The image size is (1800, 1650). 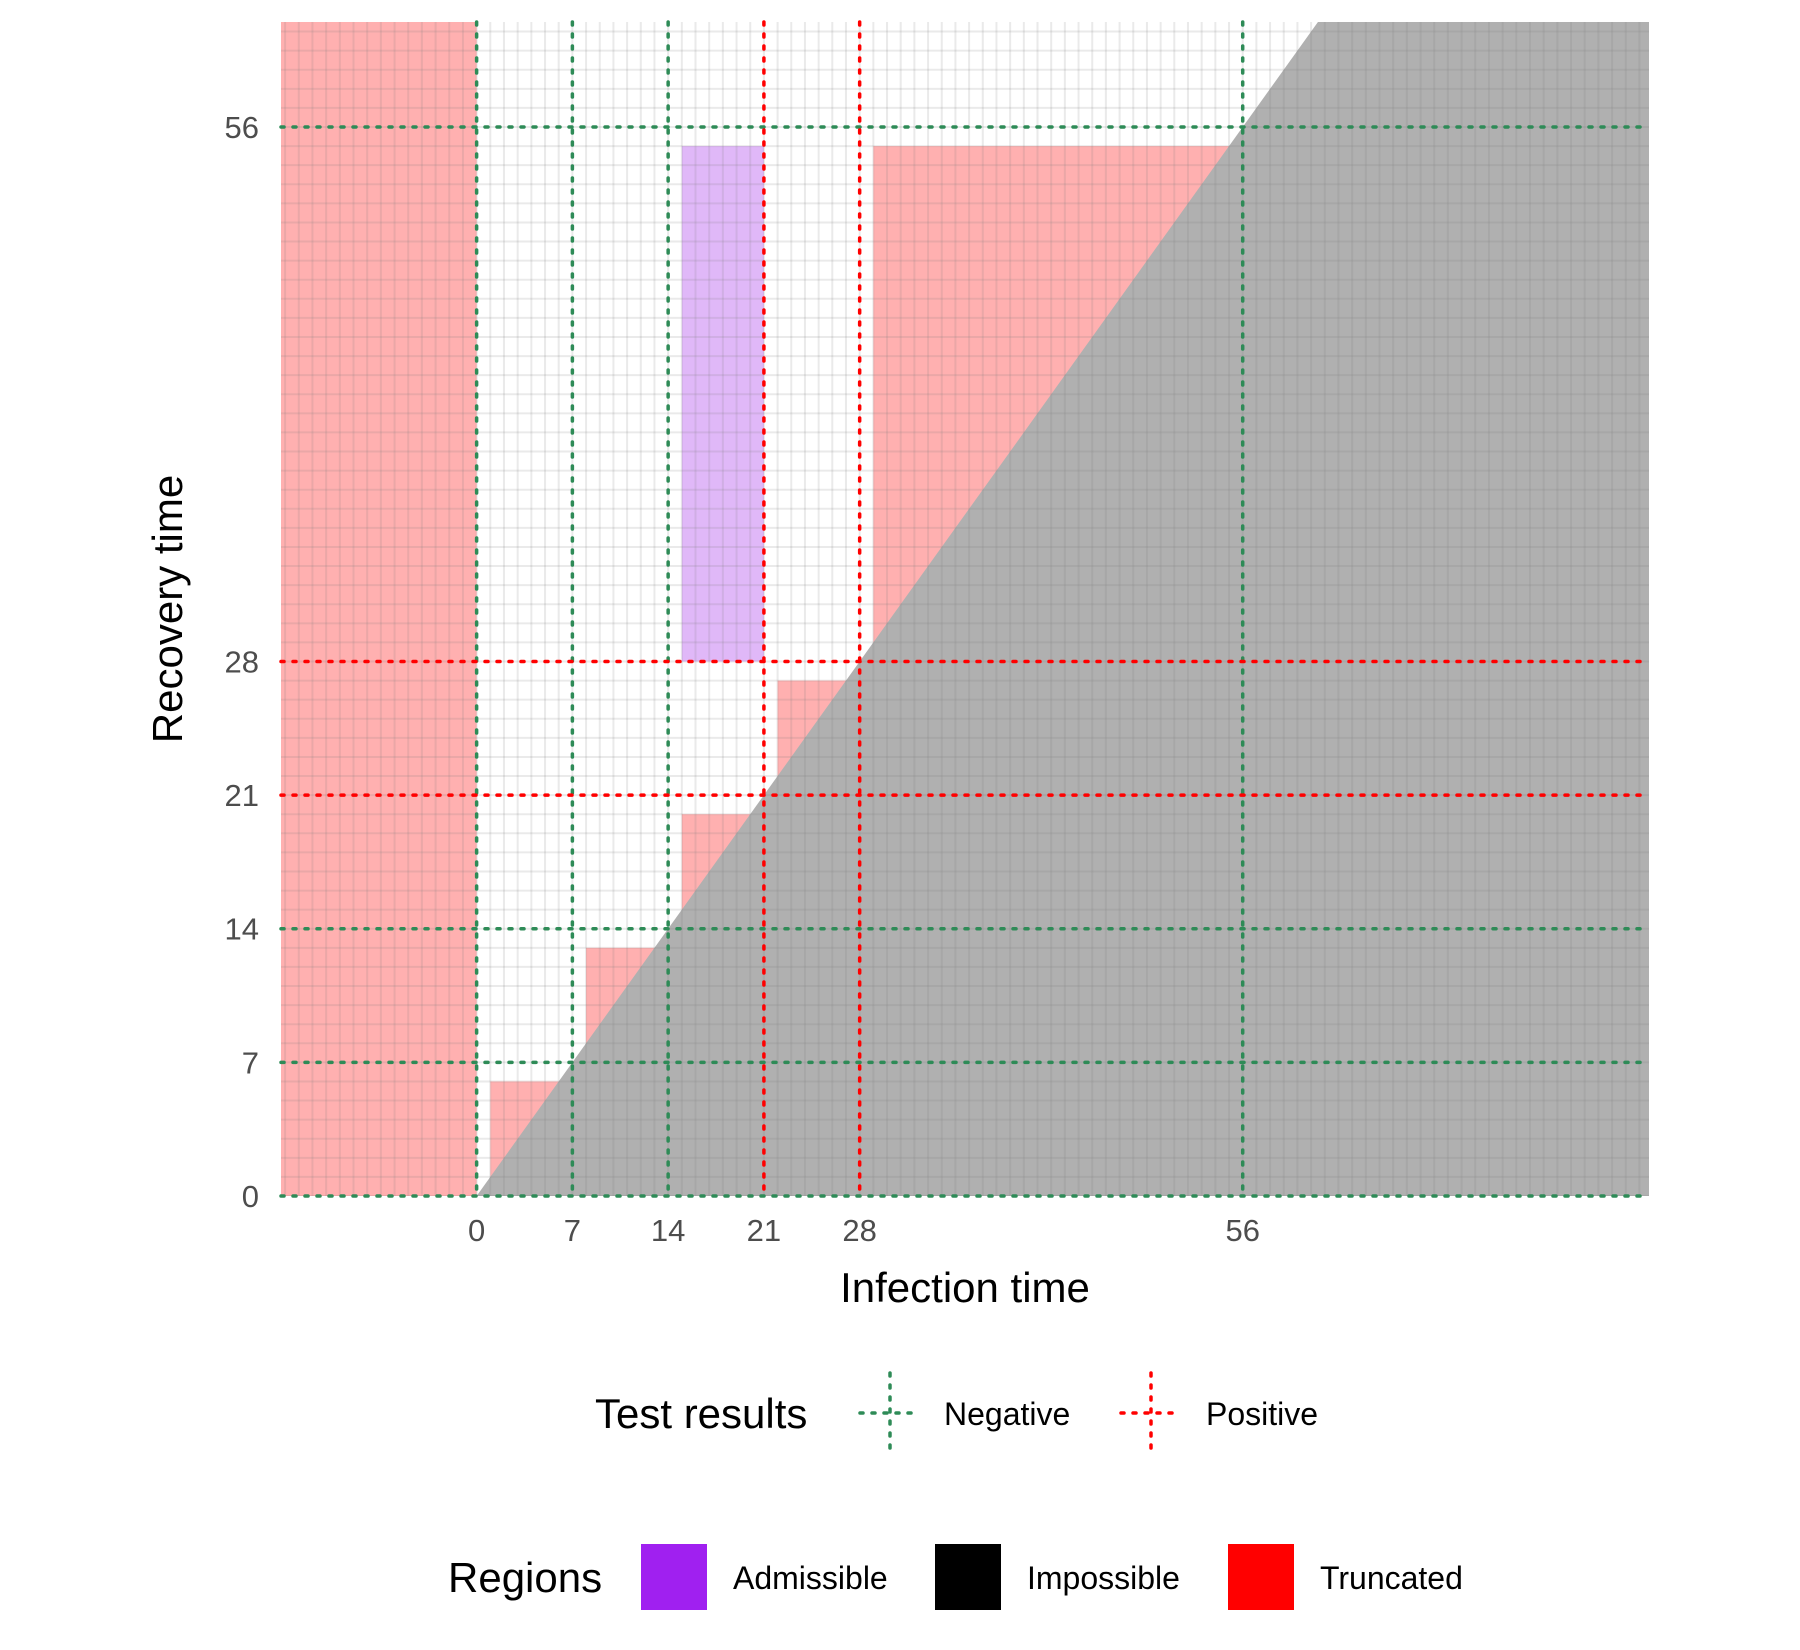 What do you see at coordinates (242, 661) in the screenshot?
I see `y-tick-label: 28` at bounding box center [242, 661].